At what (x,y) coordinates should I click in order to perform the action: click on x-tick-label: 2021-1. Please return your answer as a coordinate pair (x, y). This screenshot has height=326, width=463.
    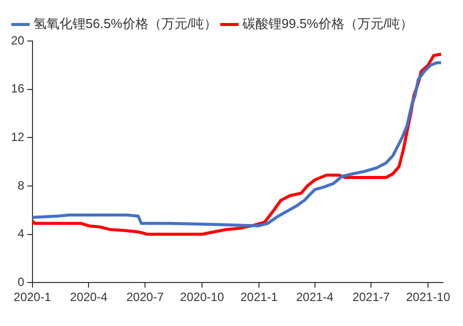
    Looking at the image, I should click on (259, 297).